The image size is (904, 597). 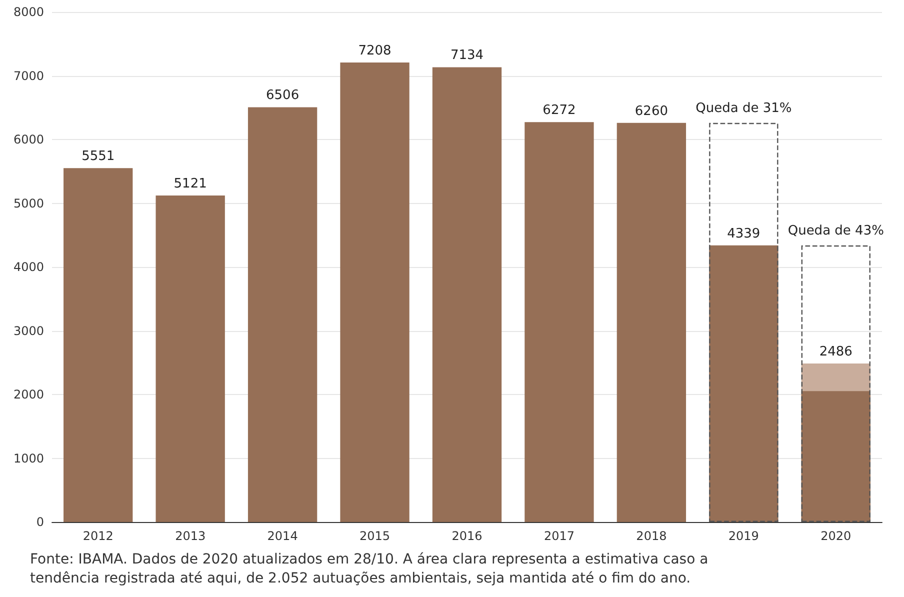 I want to click on y-tick-label: 5000, so click(x=28, y=203).